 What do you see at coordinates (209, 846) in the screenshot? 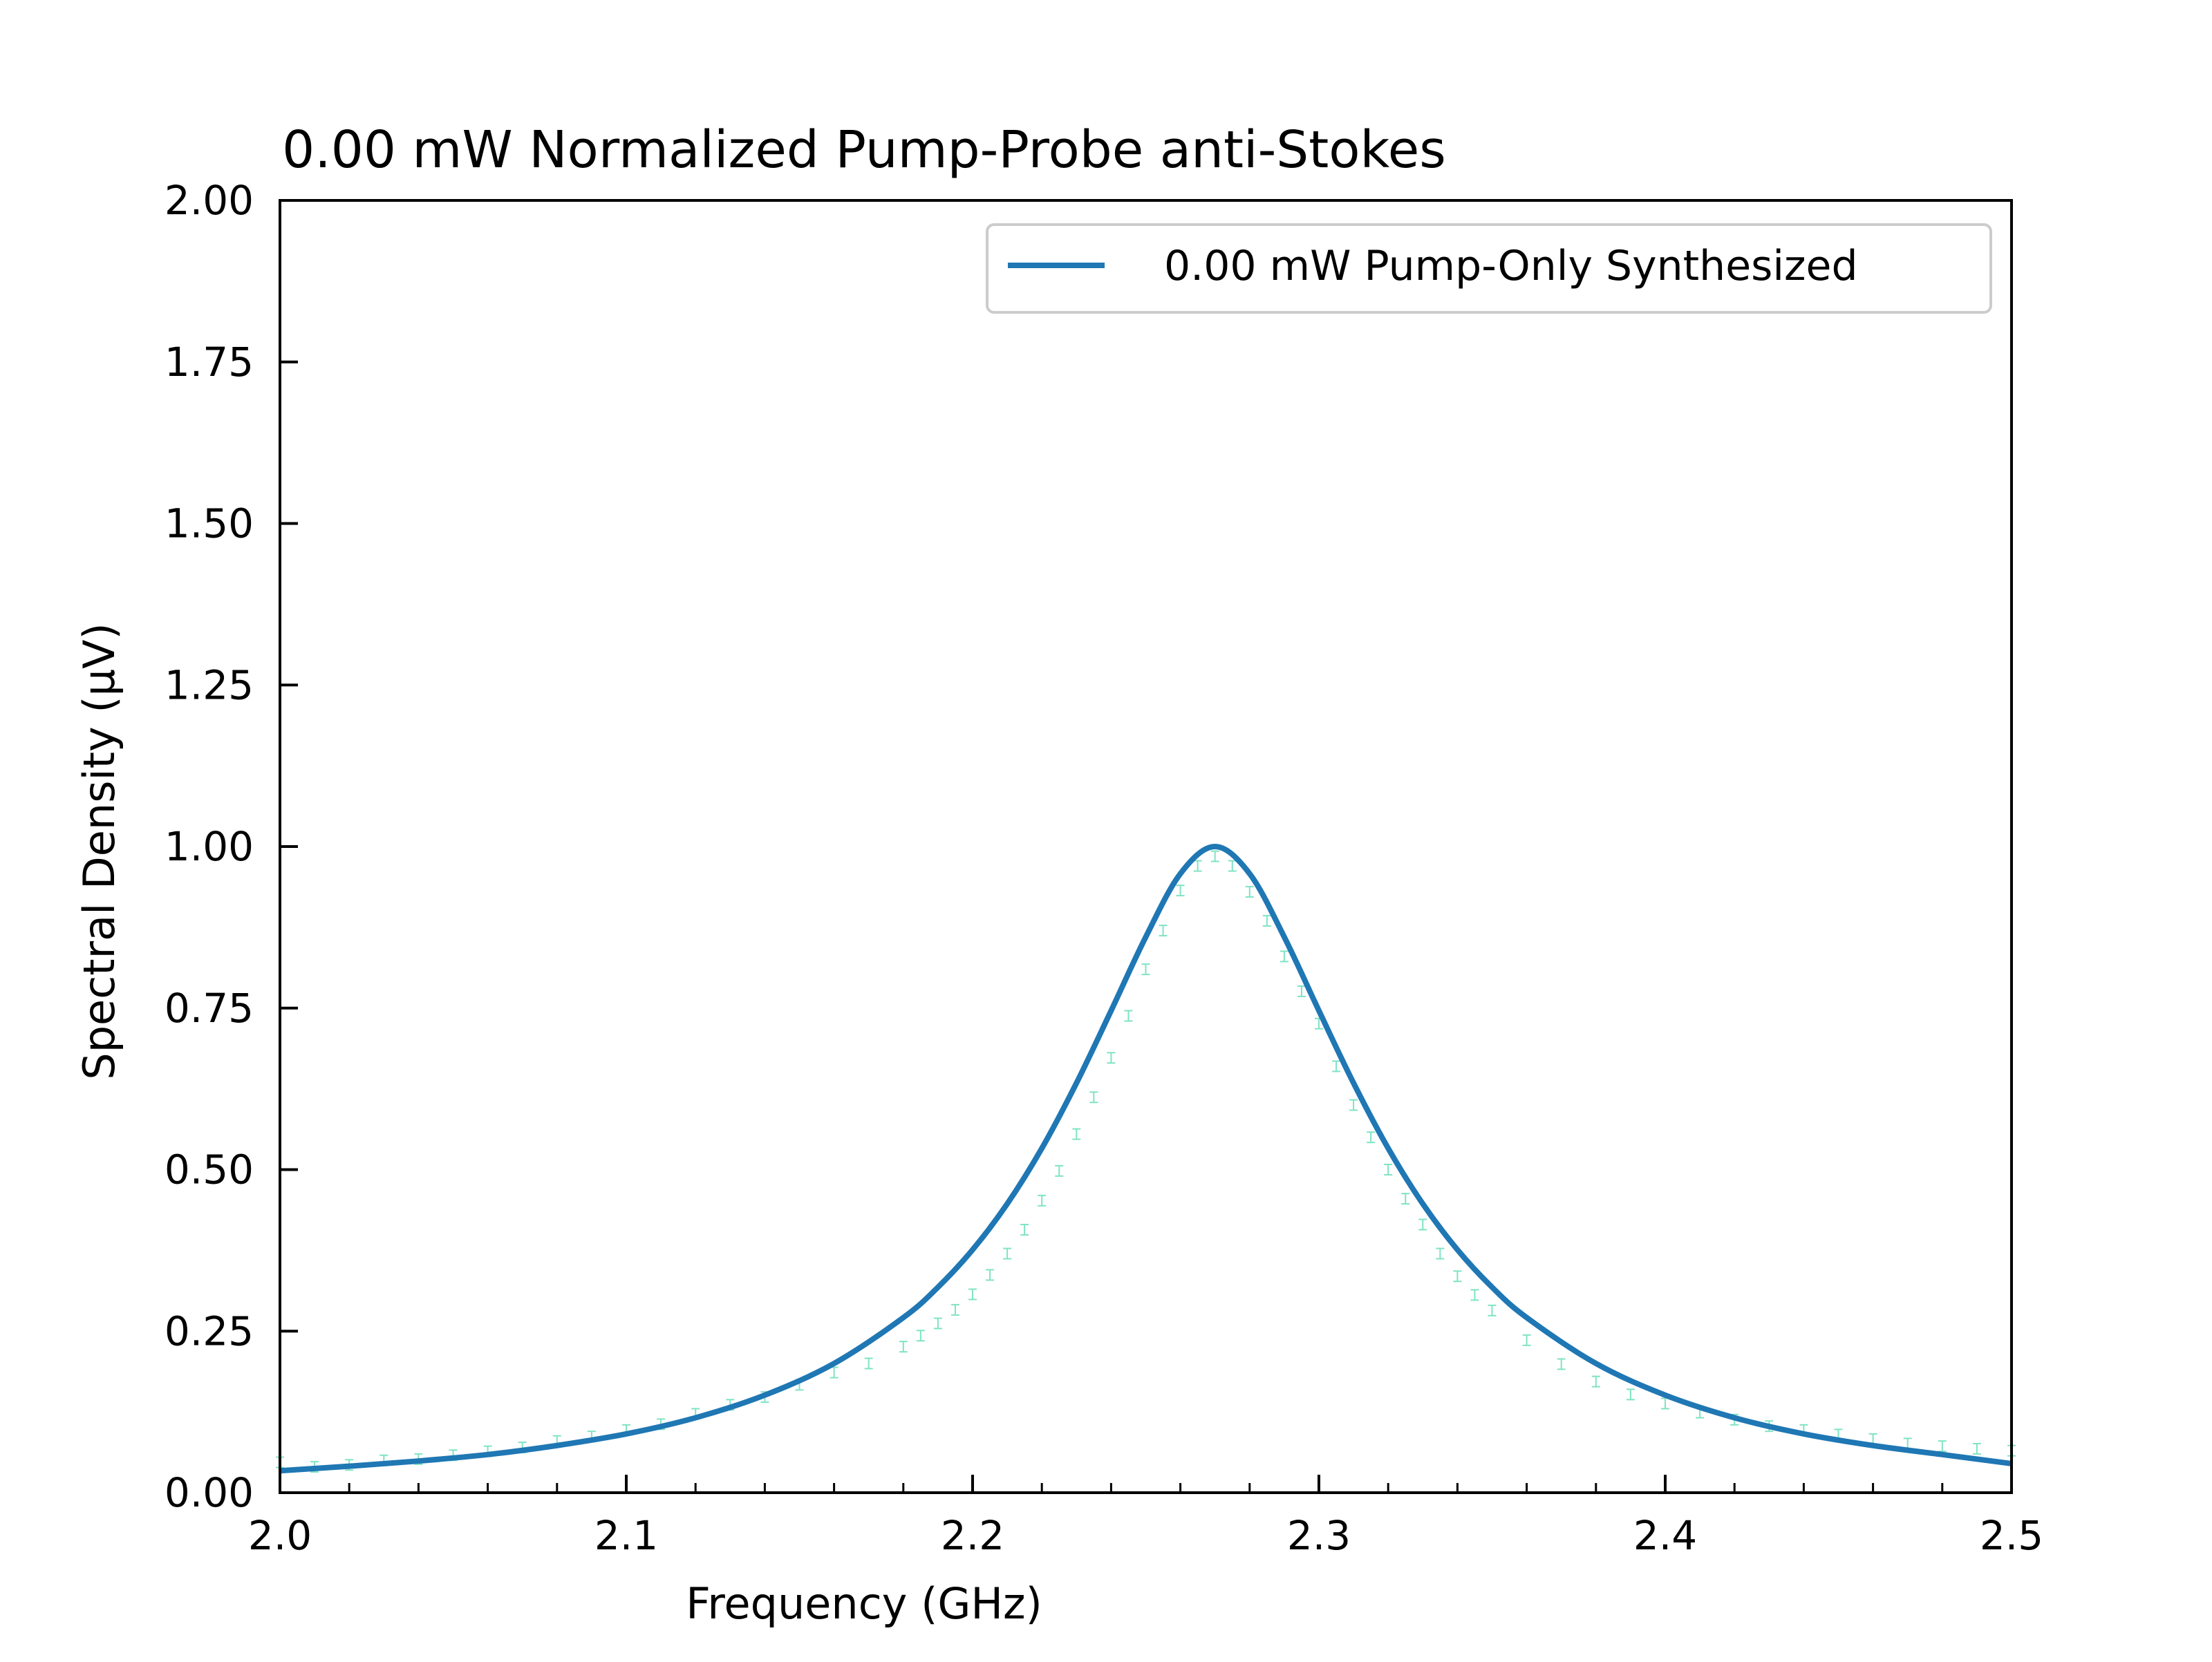
I see `y-tick-label: 1.00` at bounding box center [209, 846].